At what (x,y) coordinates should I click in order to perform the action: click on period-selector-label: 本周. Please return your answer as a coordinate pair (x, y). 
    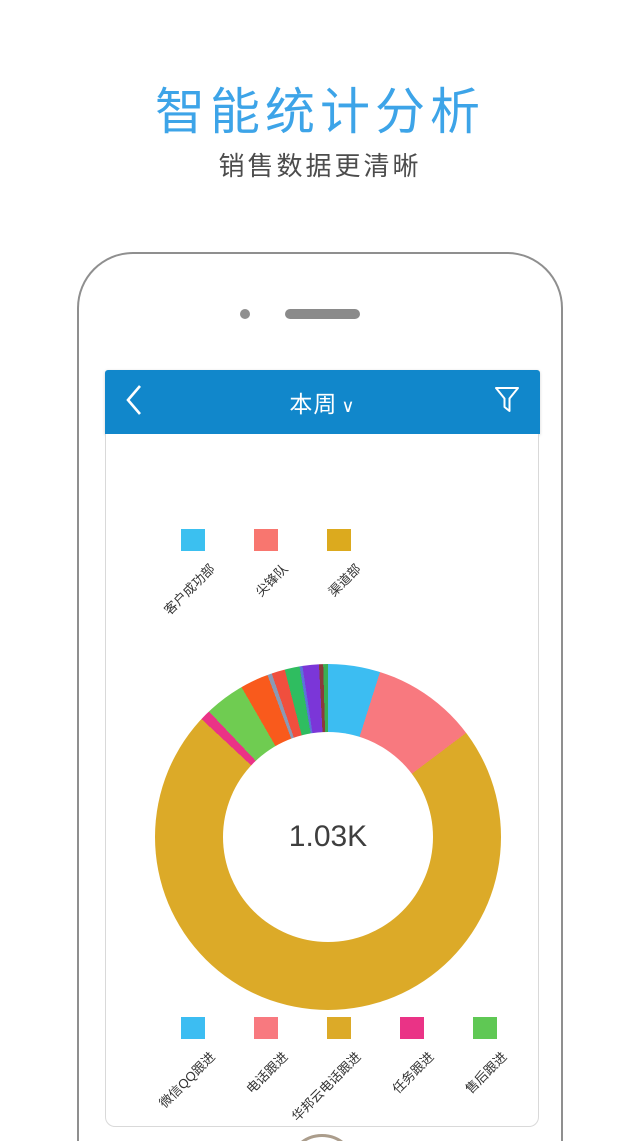
    Looking at the image, I should click on (313, 404).